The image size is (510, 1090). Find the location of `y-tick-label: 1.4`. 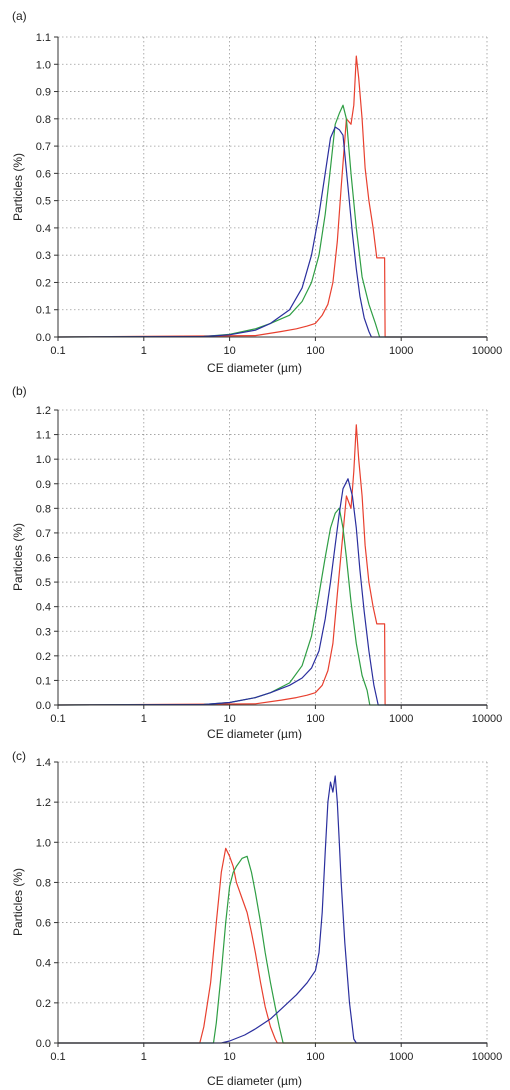

y-tick-label: 1.4 is located at coordinates (43, 763).